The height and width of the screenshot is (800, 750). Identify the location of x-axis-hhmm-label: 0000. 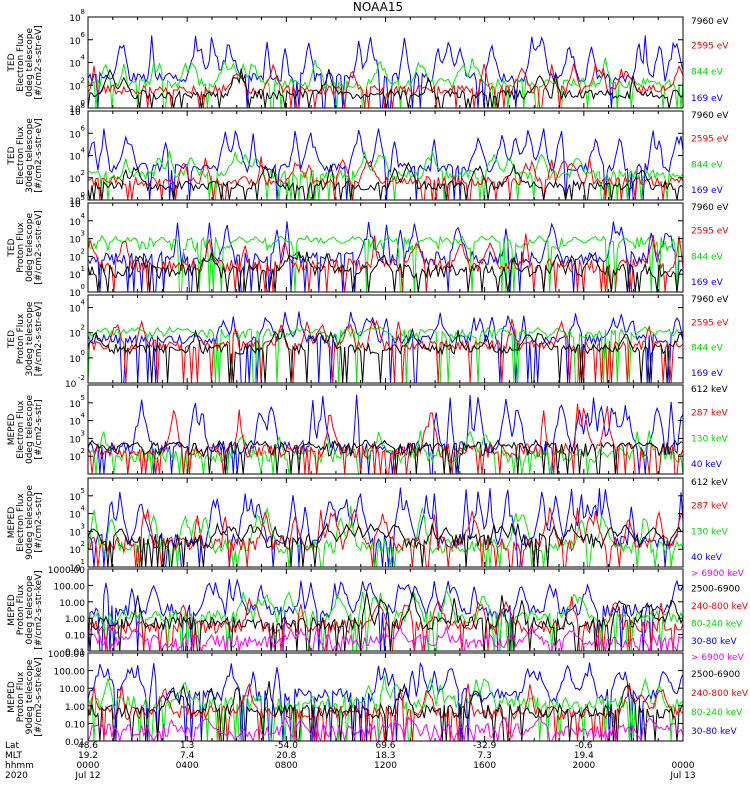
(88, 766).